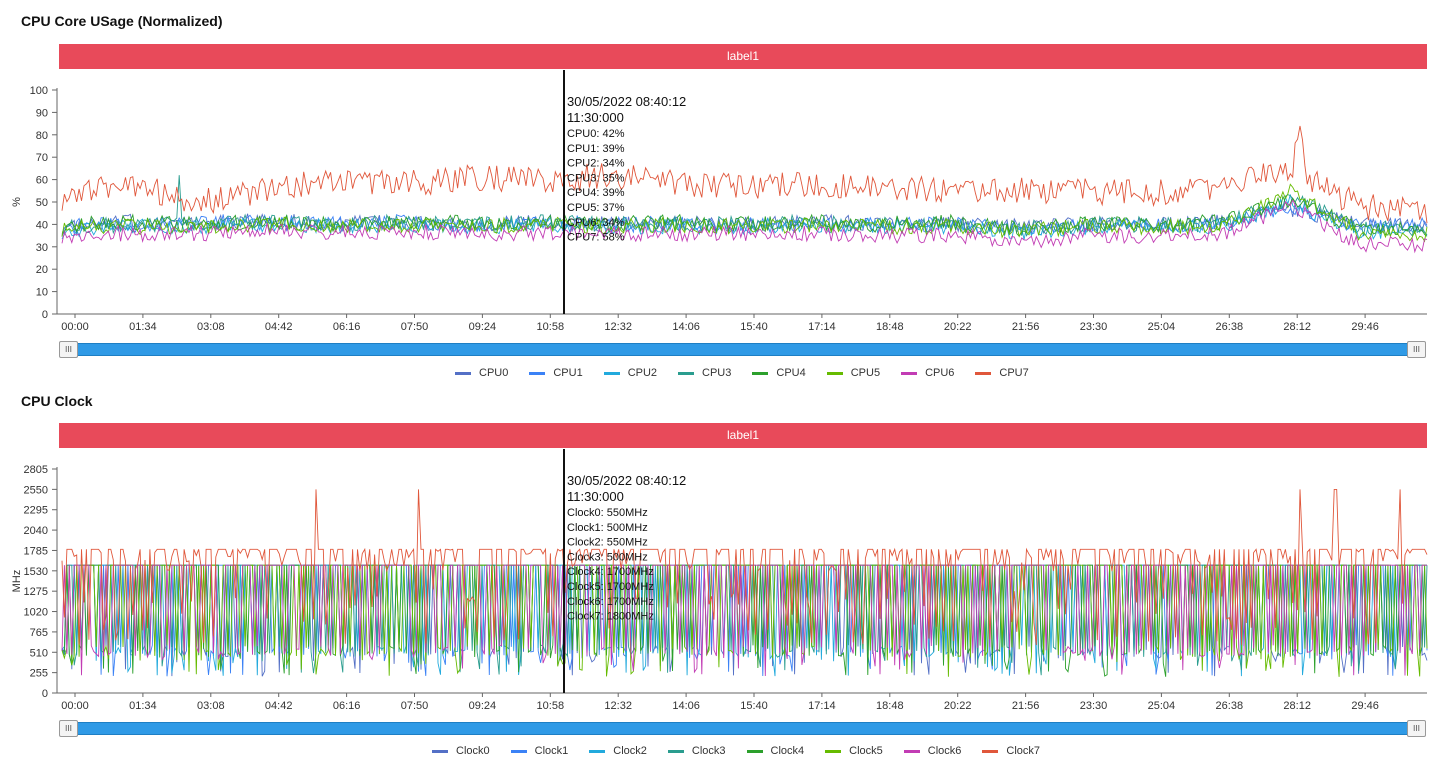 The image size is (1440, 757). What do you see at coordinates (1011, 751) in the screenshot?
I see `legend-item-clock7: Clock7` at bounding box center [1011, 751].